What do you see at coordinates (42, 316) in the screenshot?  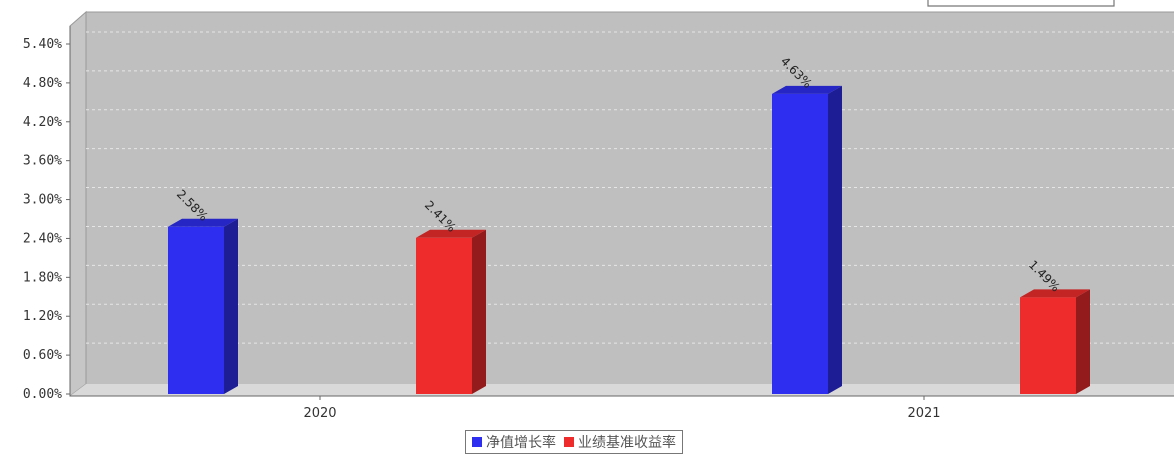 I see `y-tick-label: 1.20%` at bounding box center [42, 316].